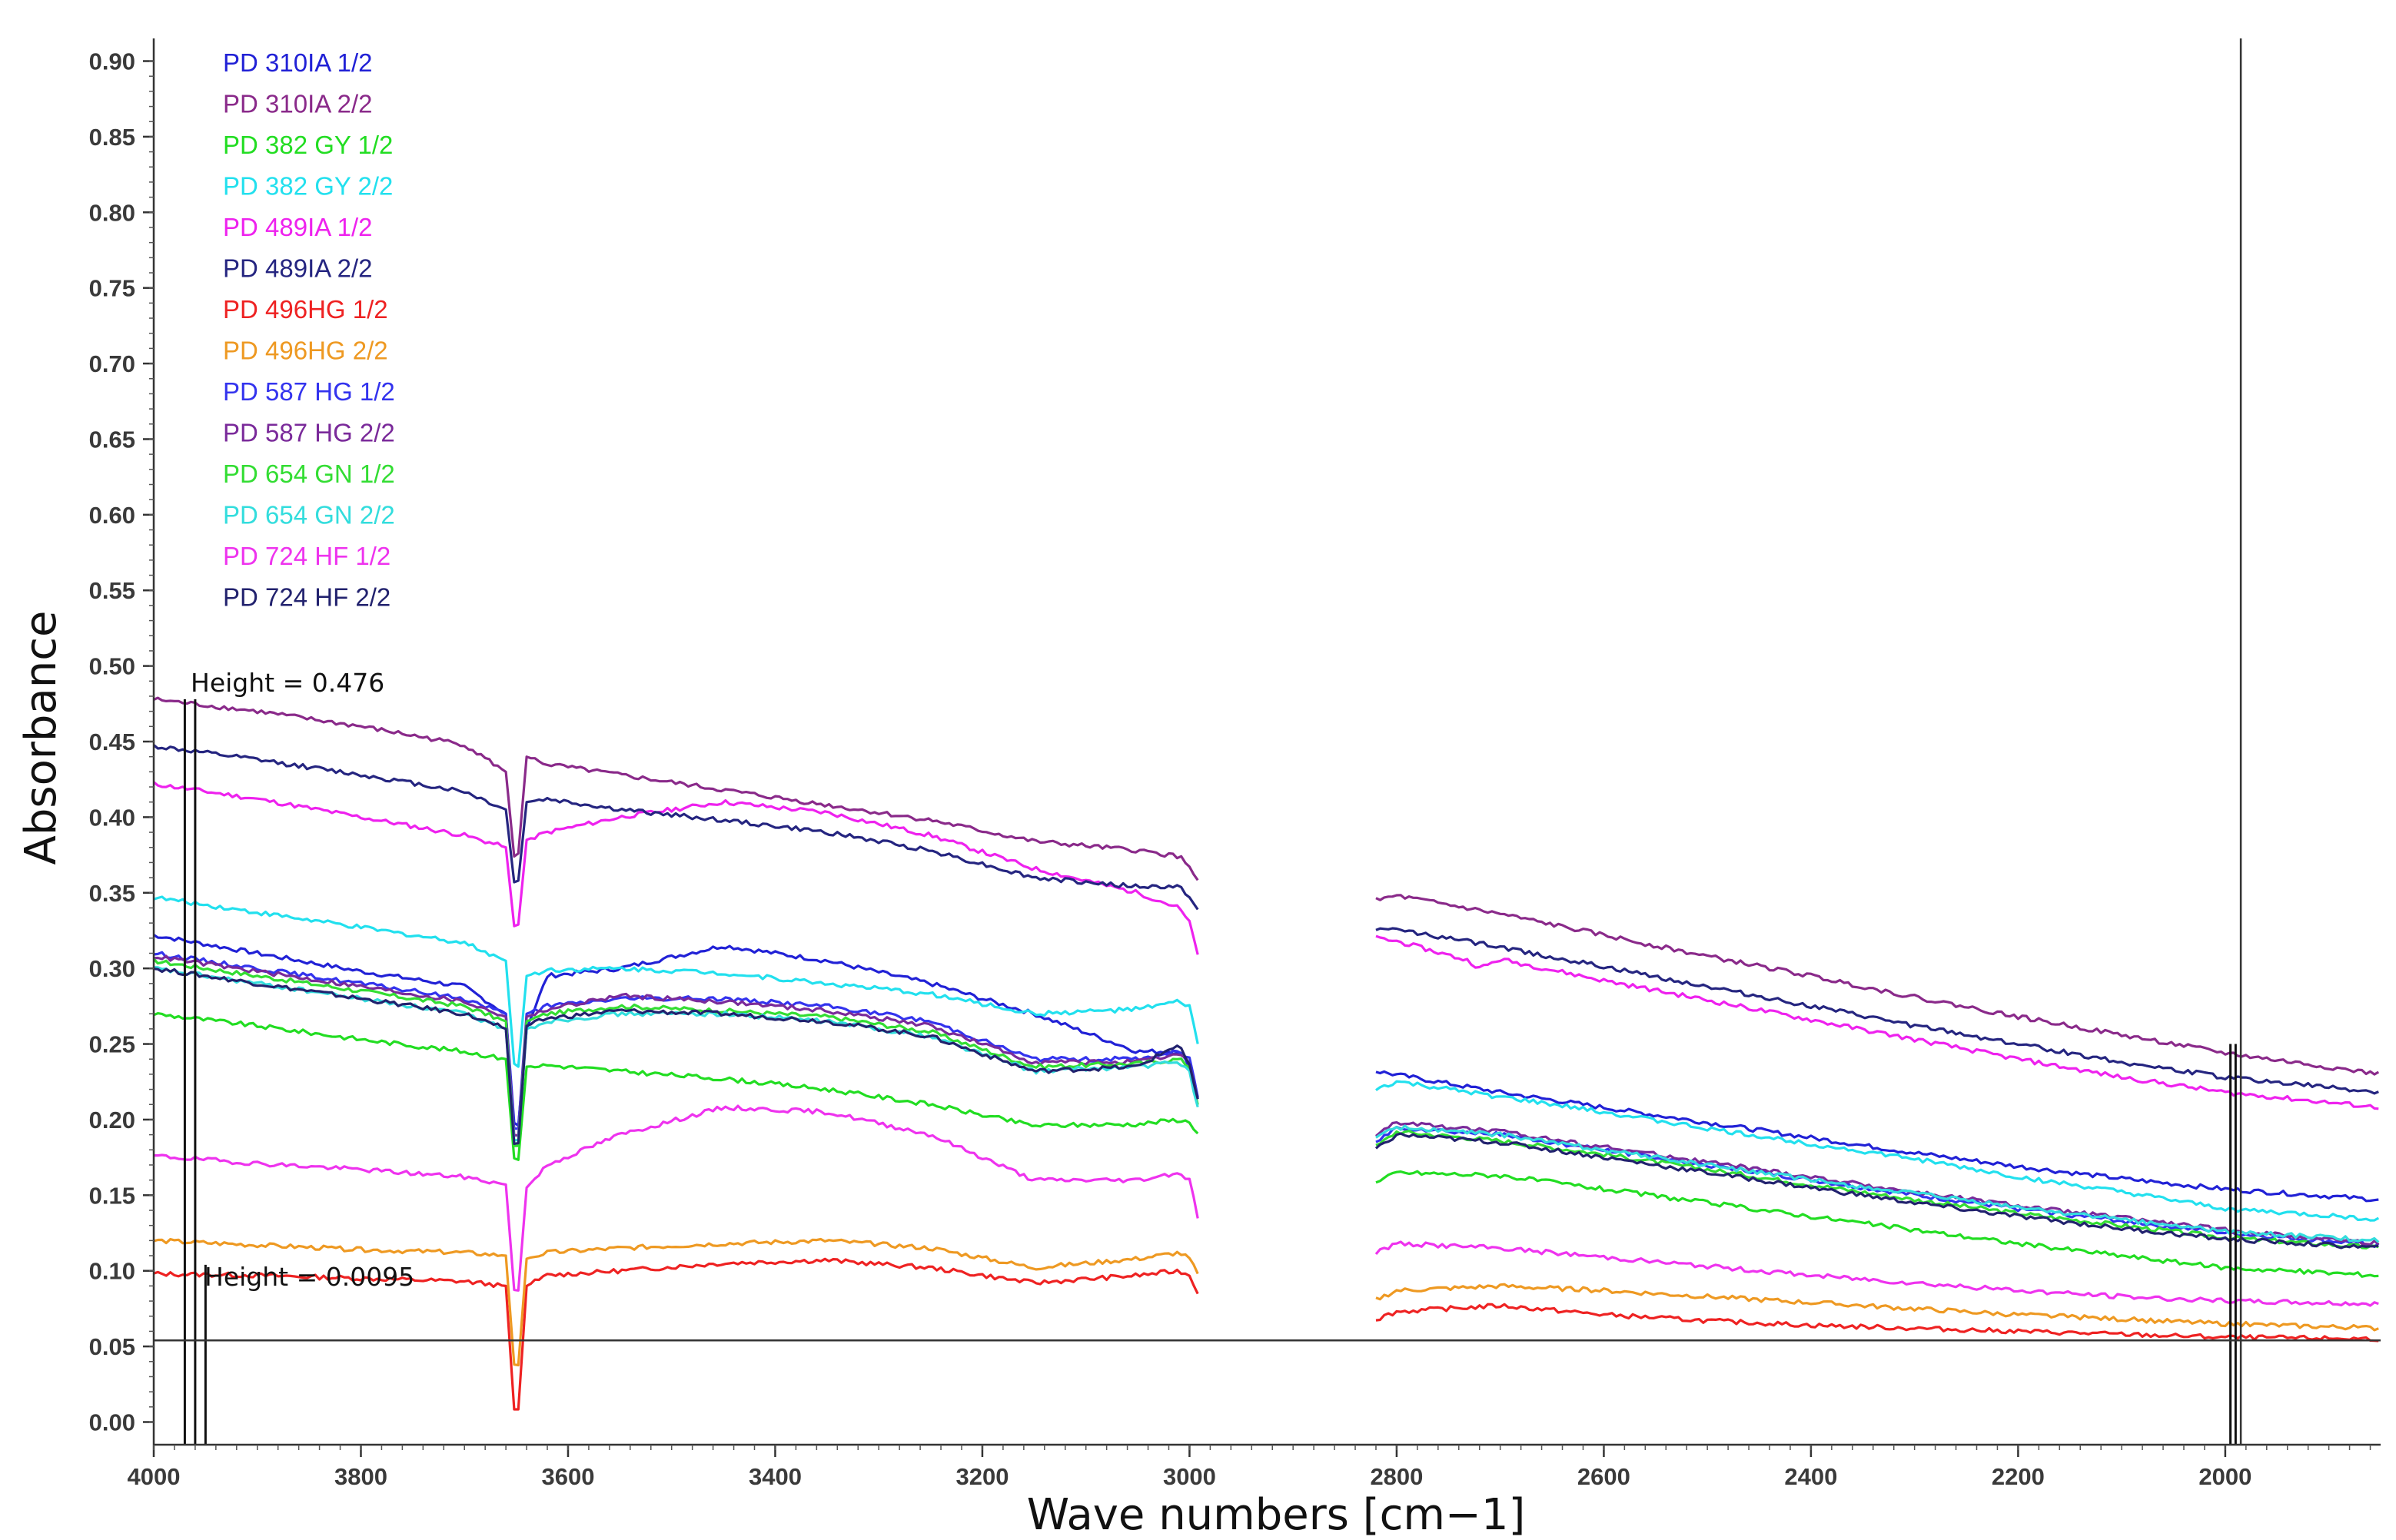 This screenshot has height=1540, width=2396. What do you see at coordinates (309, 392) in the screenshot?
I see `legend-entry-9: PD 587 HG 1/2` at bounding box center [309, 392].